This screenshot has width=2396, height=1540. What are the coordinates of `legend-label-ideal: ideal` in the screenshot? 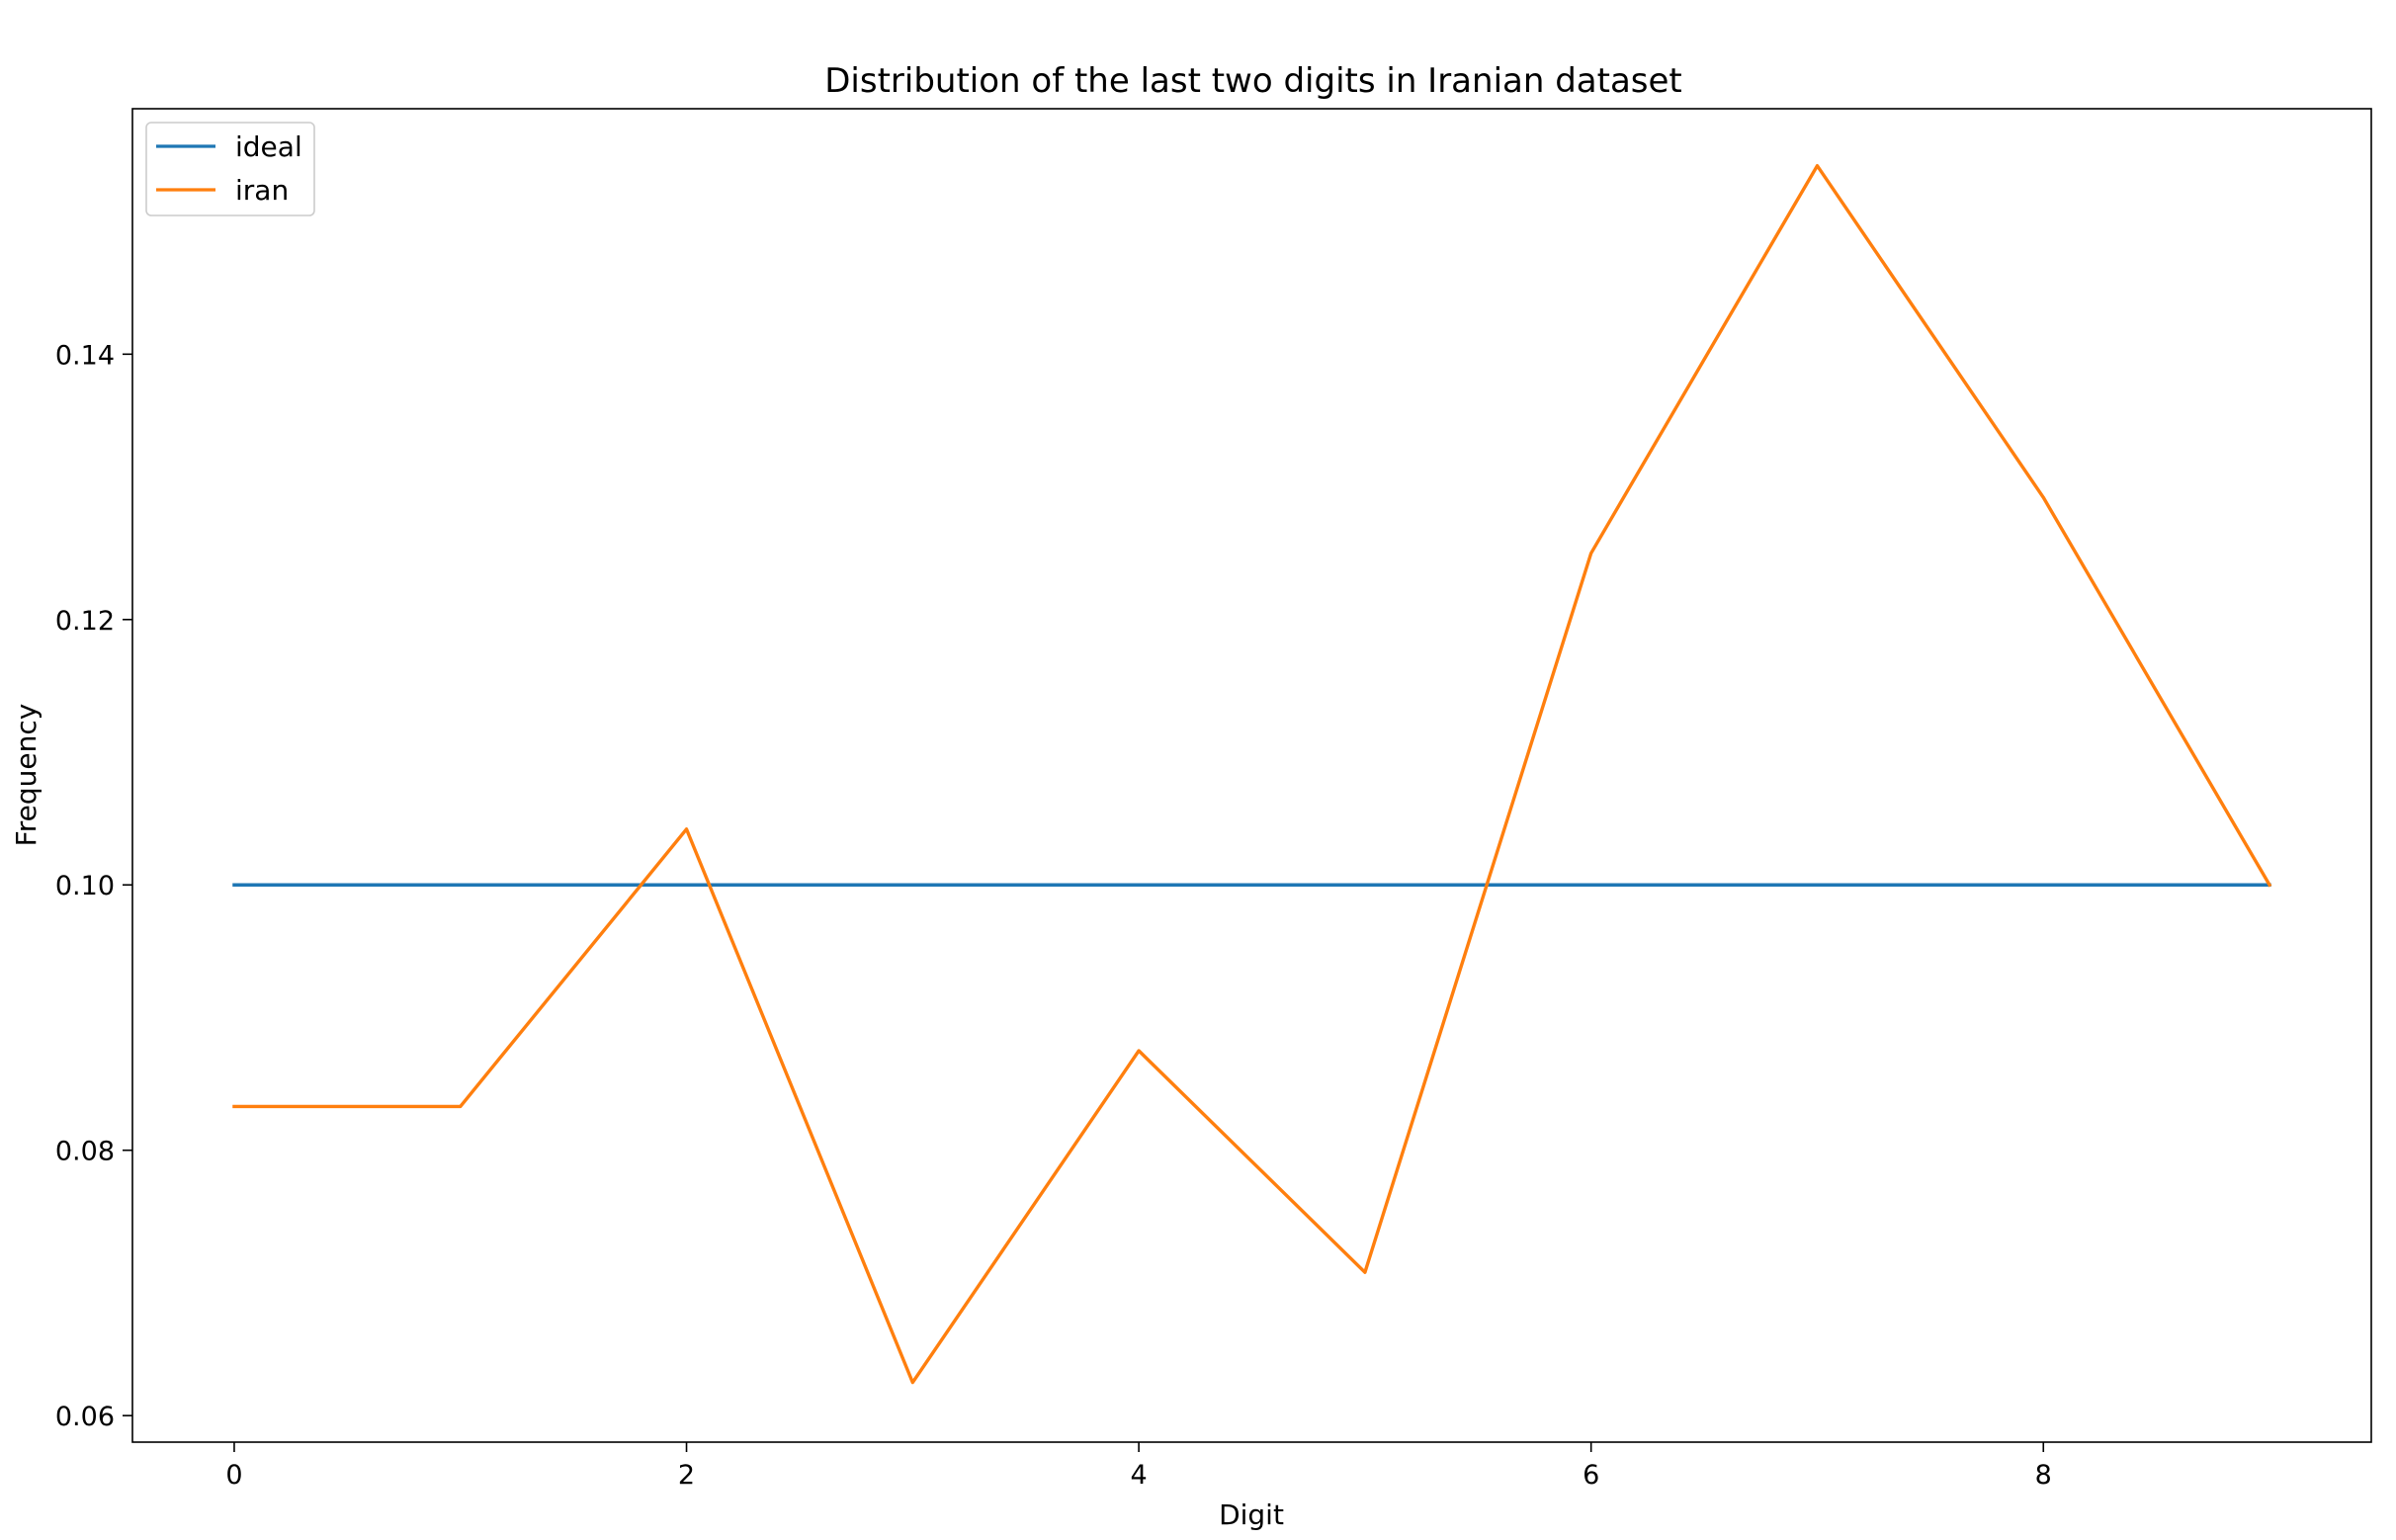 It's located at (268, 146).